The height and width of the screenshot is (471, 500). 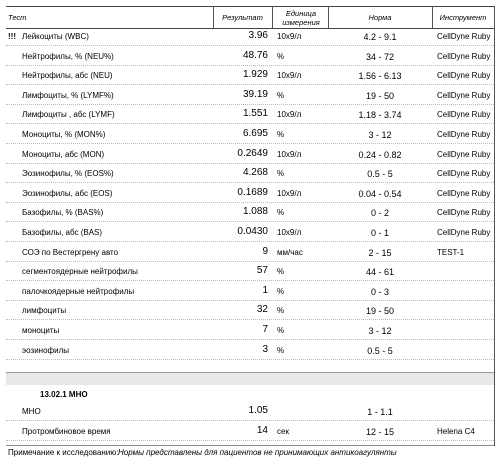 I want to click on test-name: Базофилы, абс (BAS), so click(x=62, y=232).